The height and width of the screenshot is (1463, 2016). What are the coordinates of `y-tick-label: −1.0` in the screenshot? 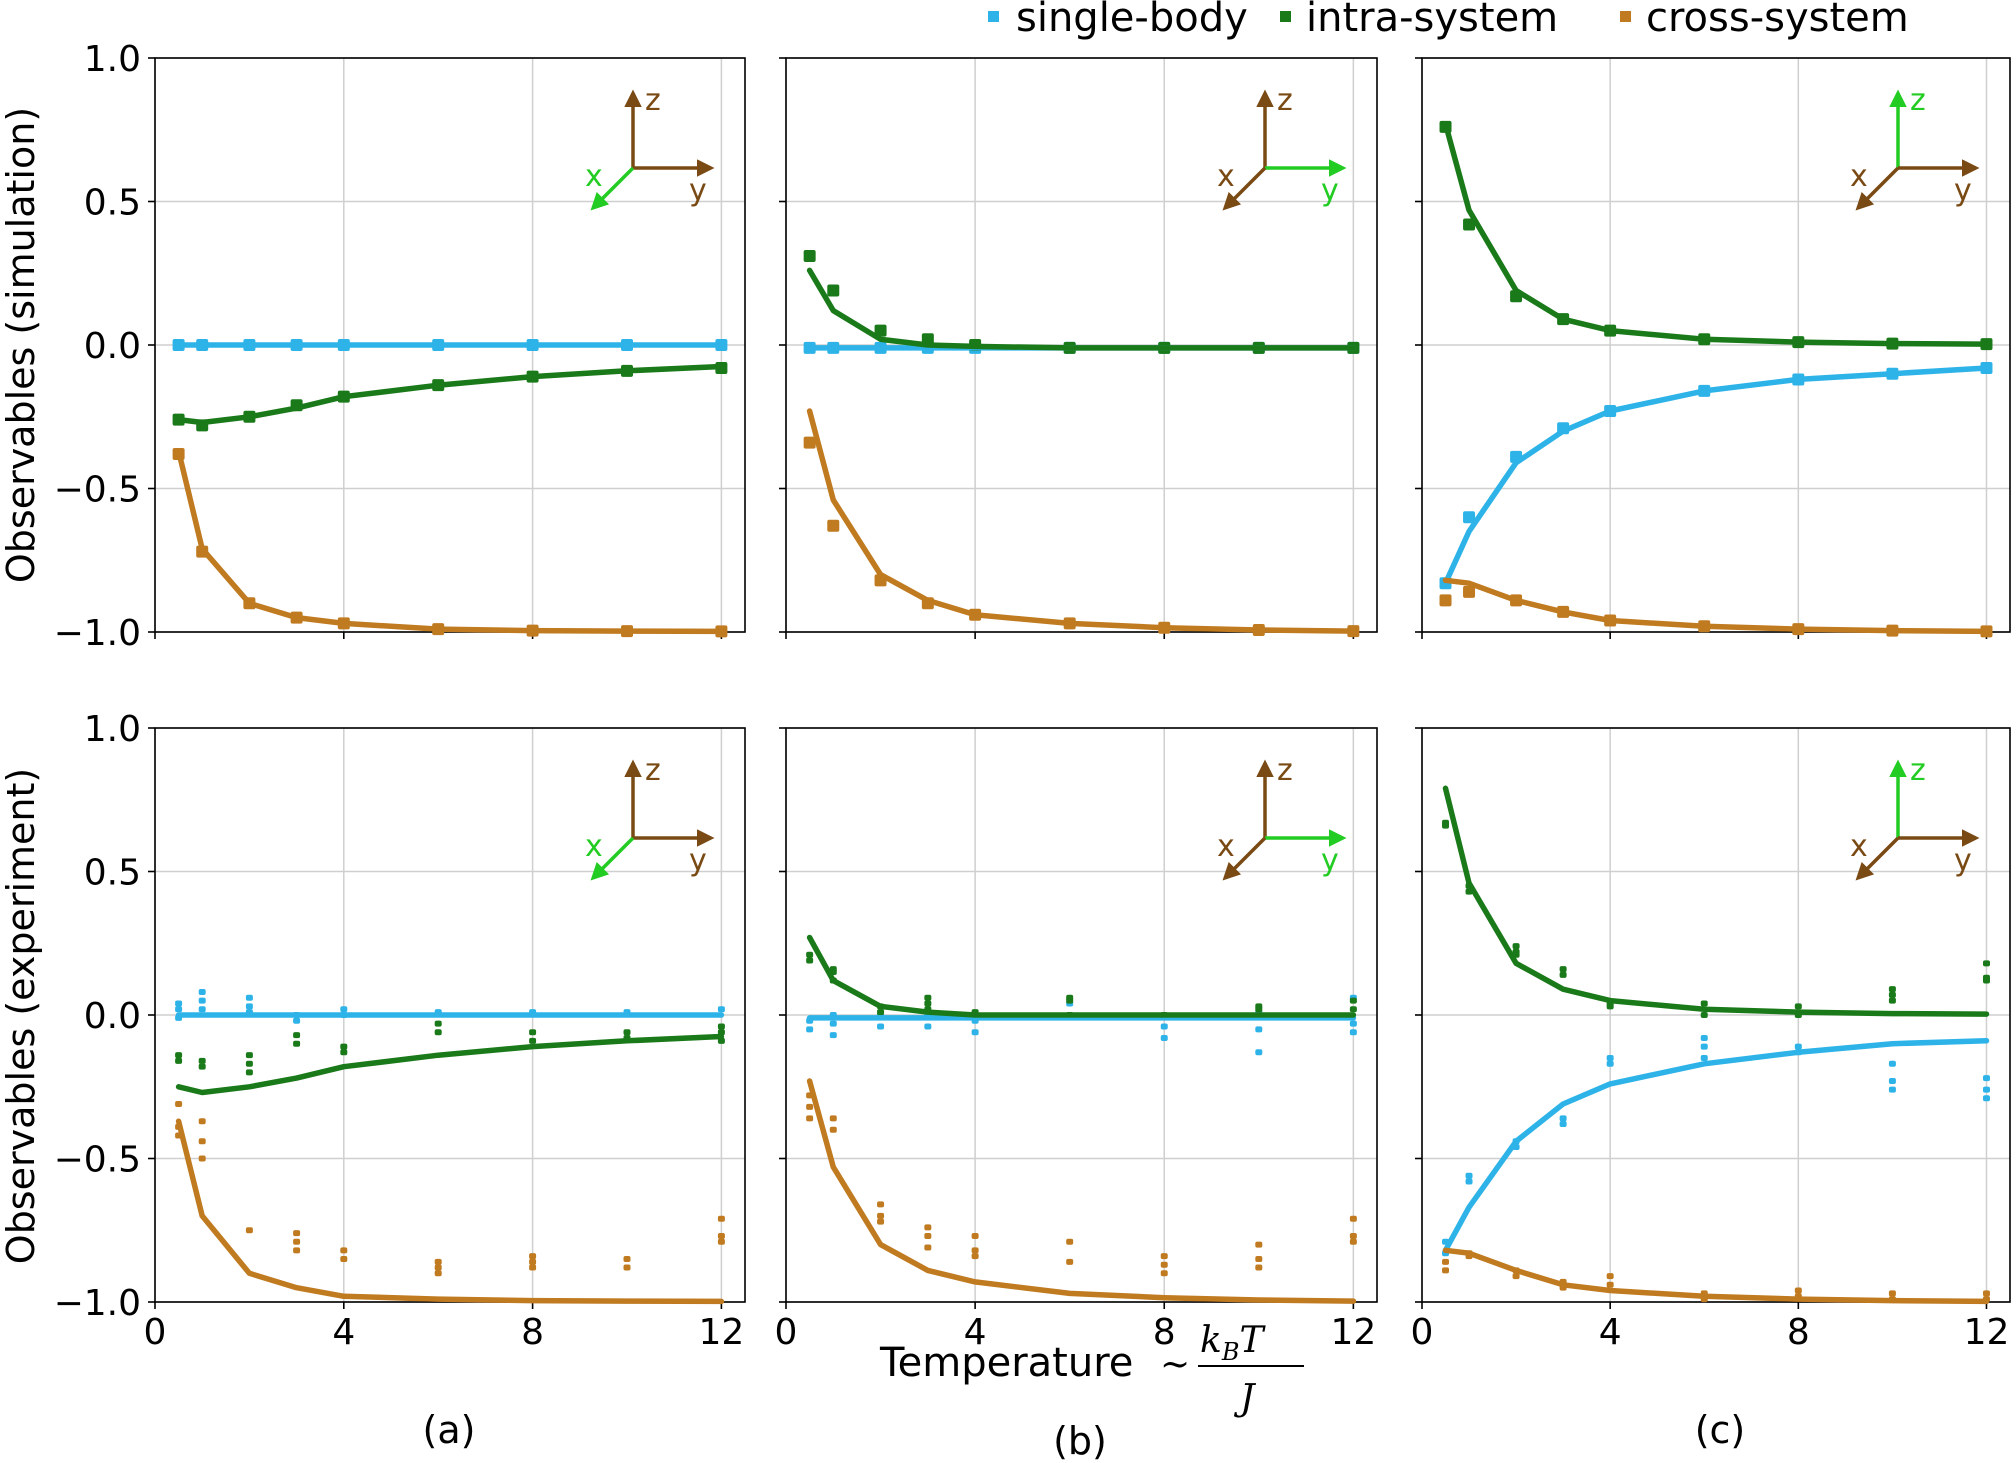 It's located at (97, 1303).